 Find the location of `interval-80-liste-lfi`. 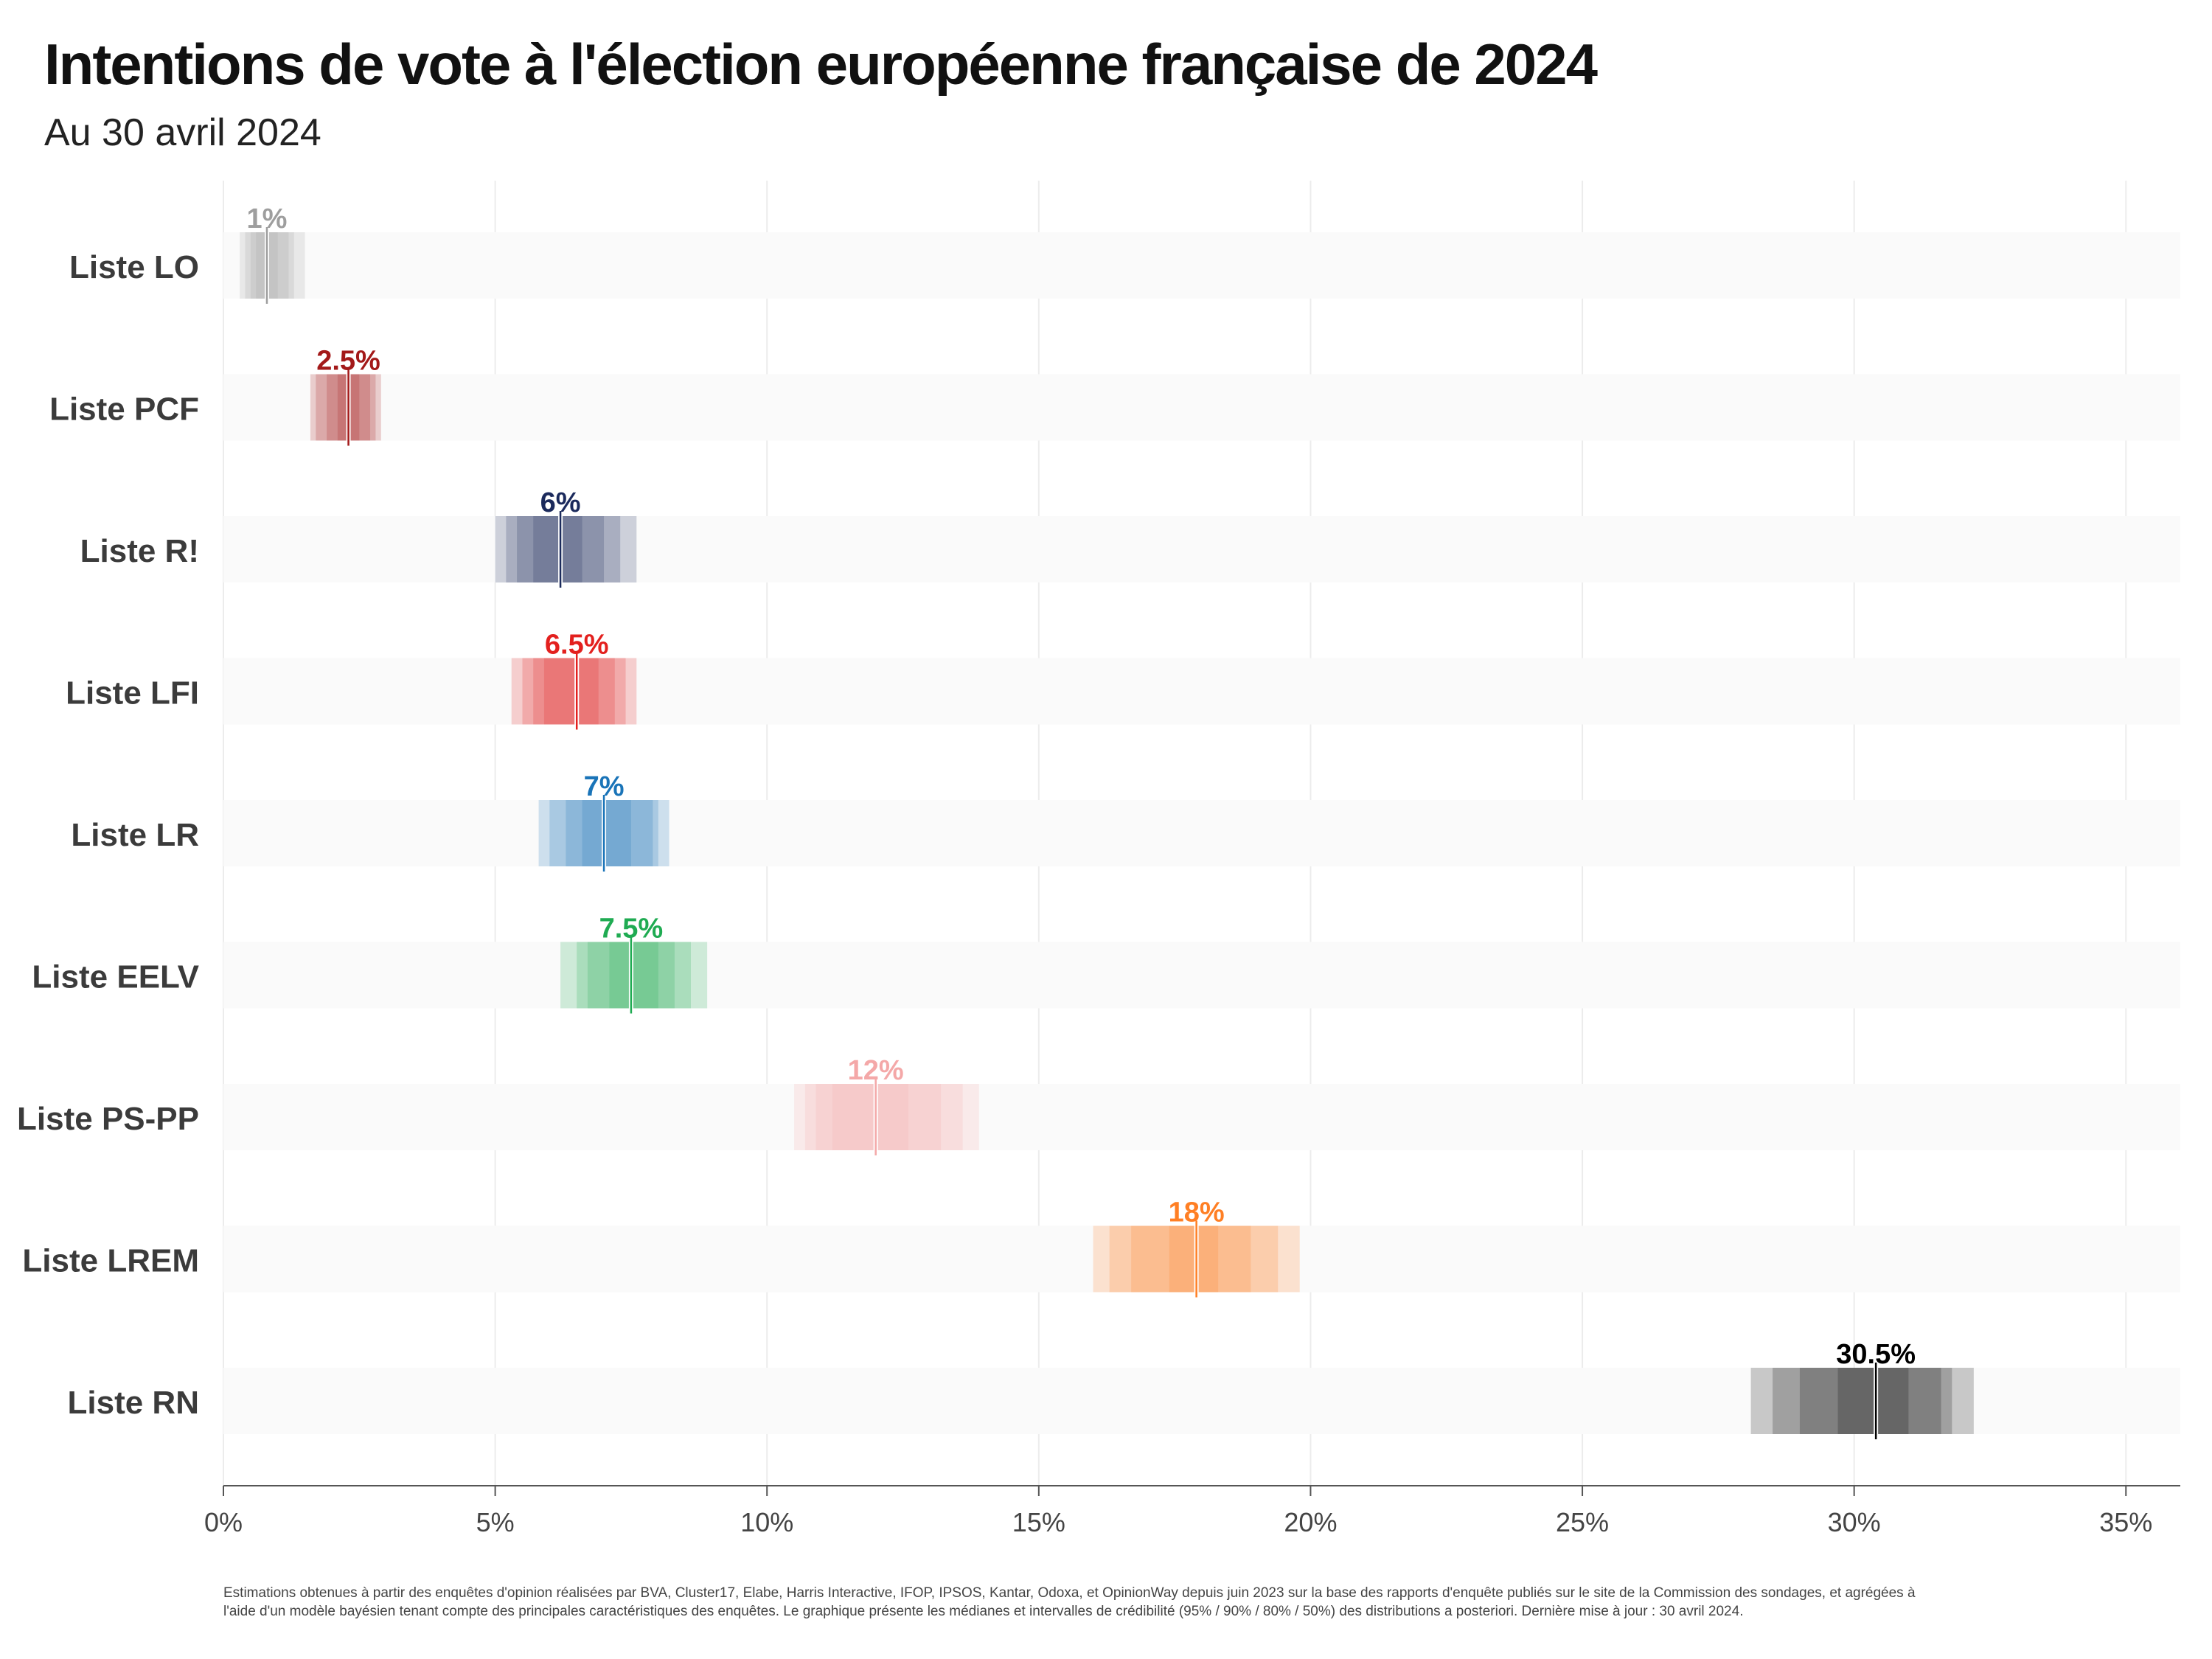

interval-80-liste-lfi is located at coordinates (574, 691).